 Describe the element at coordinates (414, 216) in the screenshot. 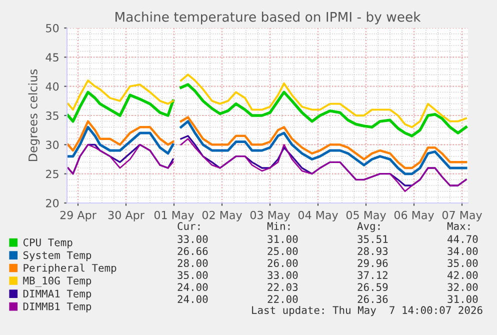

I see `x-tick-label: 06 May` at that location.